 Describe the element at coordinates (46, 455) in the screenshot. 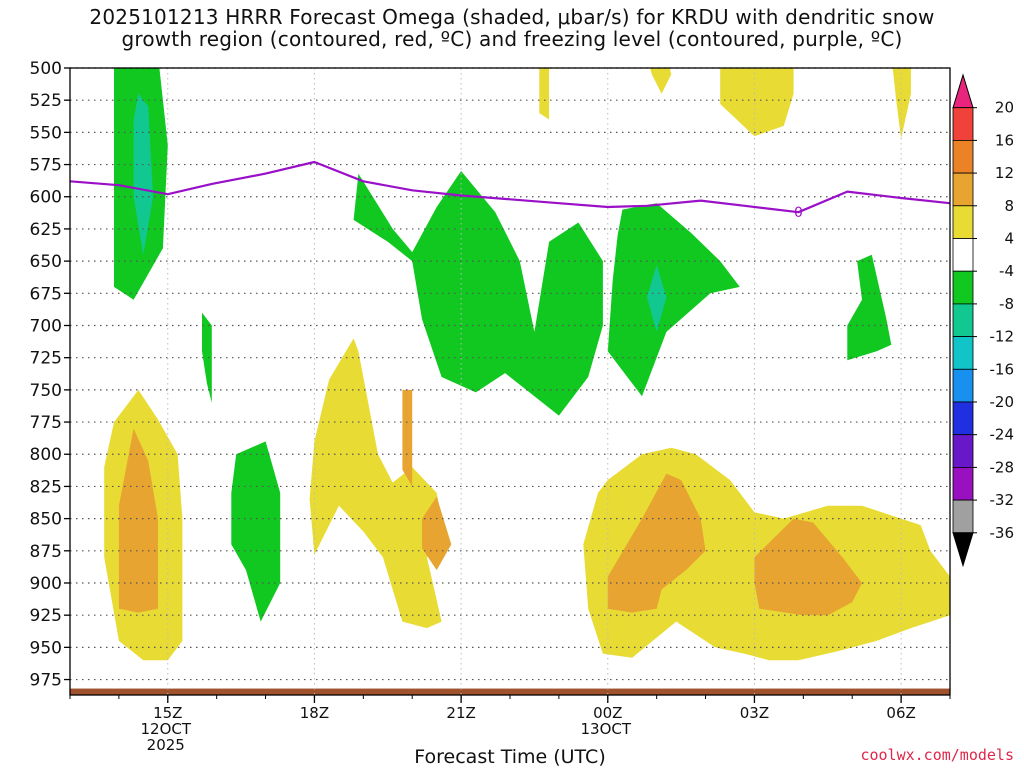

I see `y-tick-label: 800` at that location.